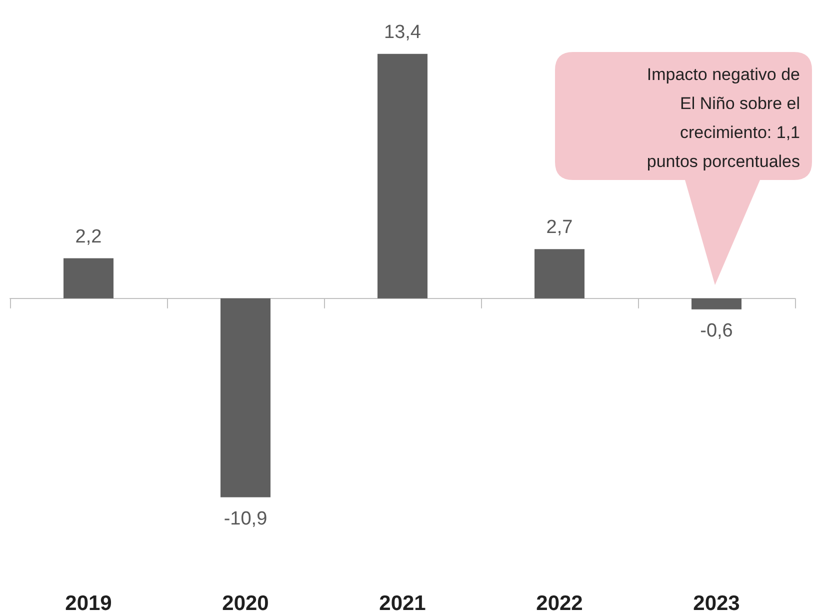 The width and height of the screenshot is (815, 614). Describe the element at coordinates (246, 519) in the screenshot. I see `data-label: -10,9` at that location.